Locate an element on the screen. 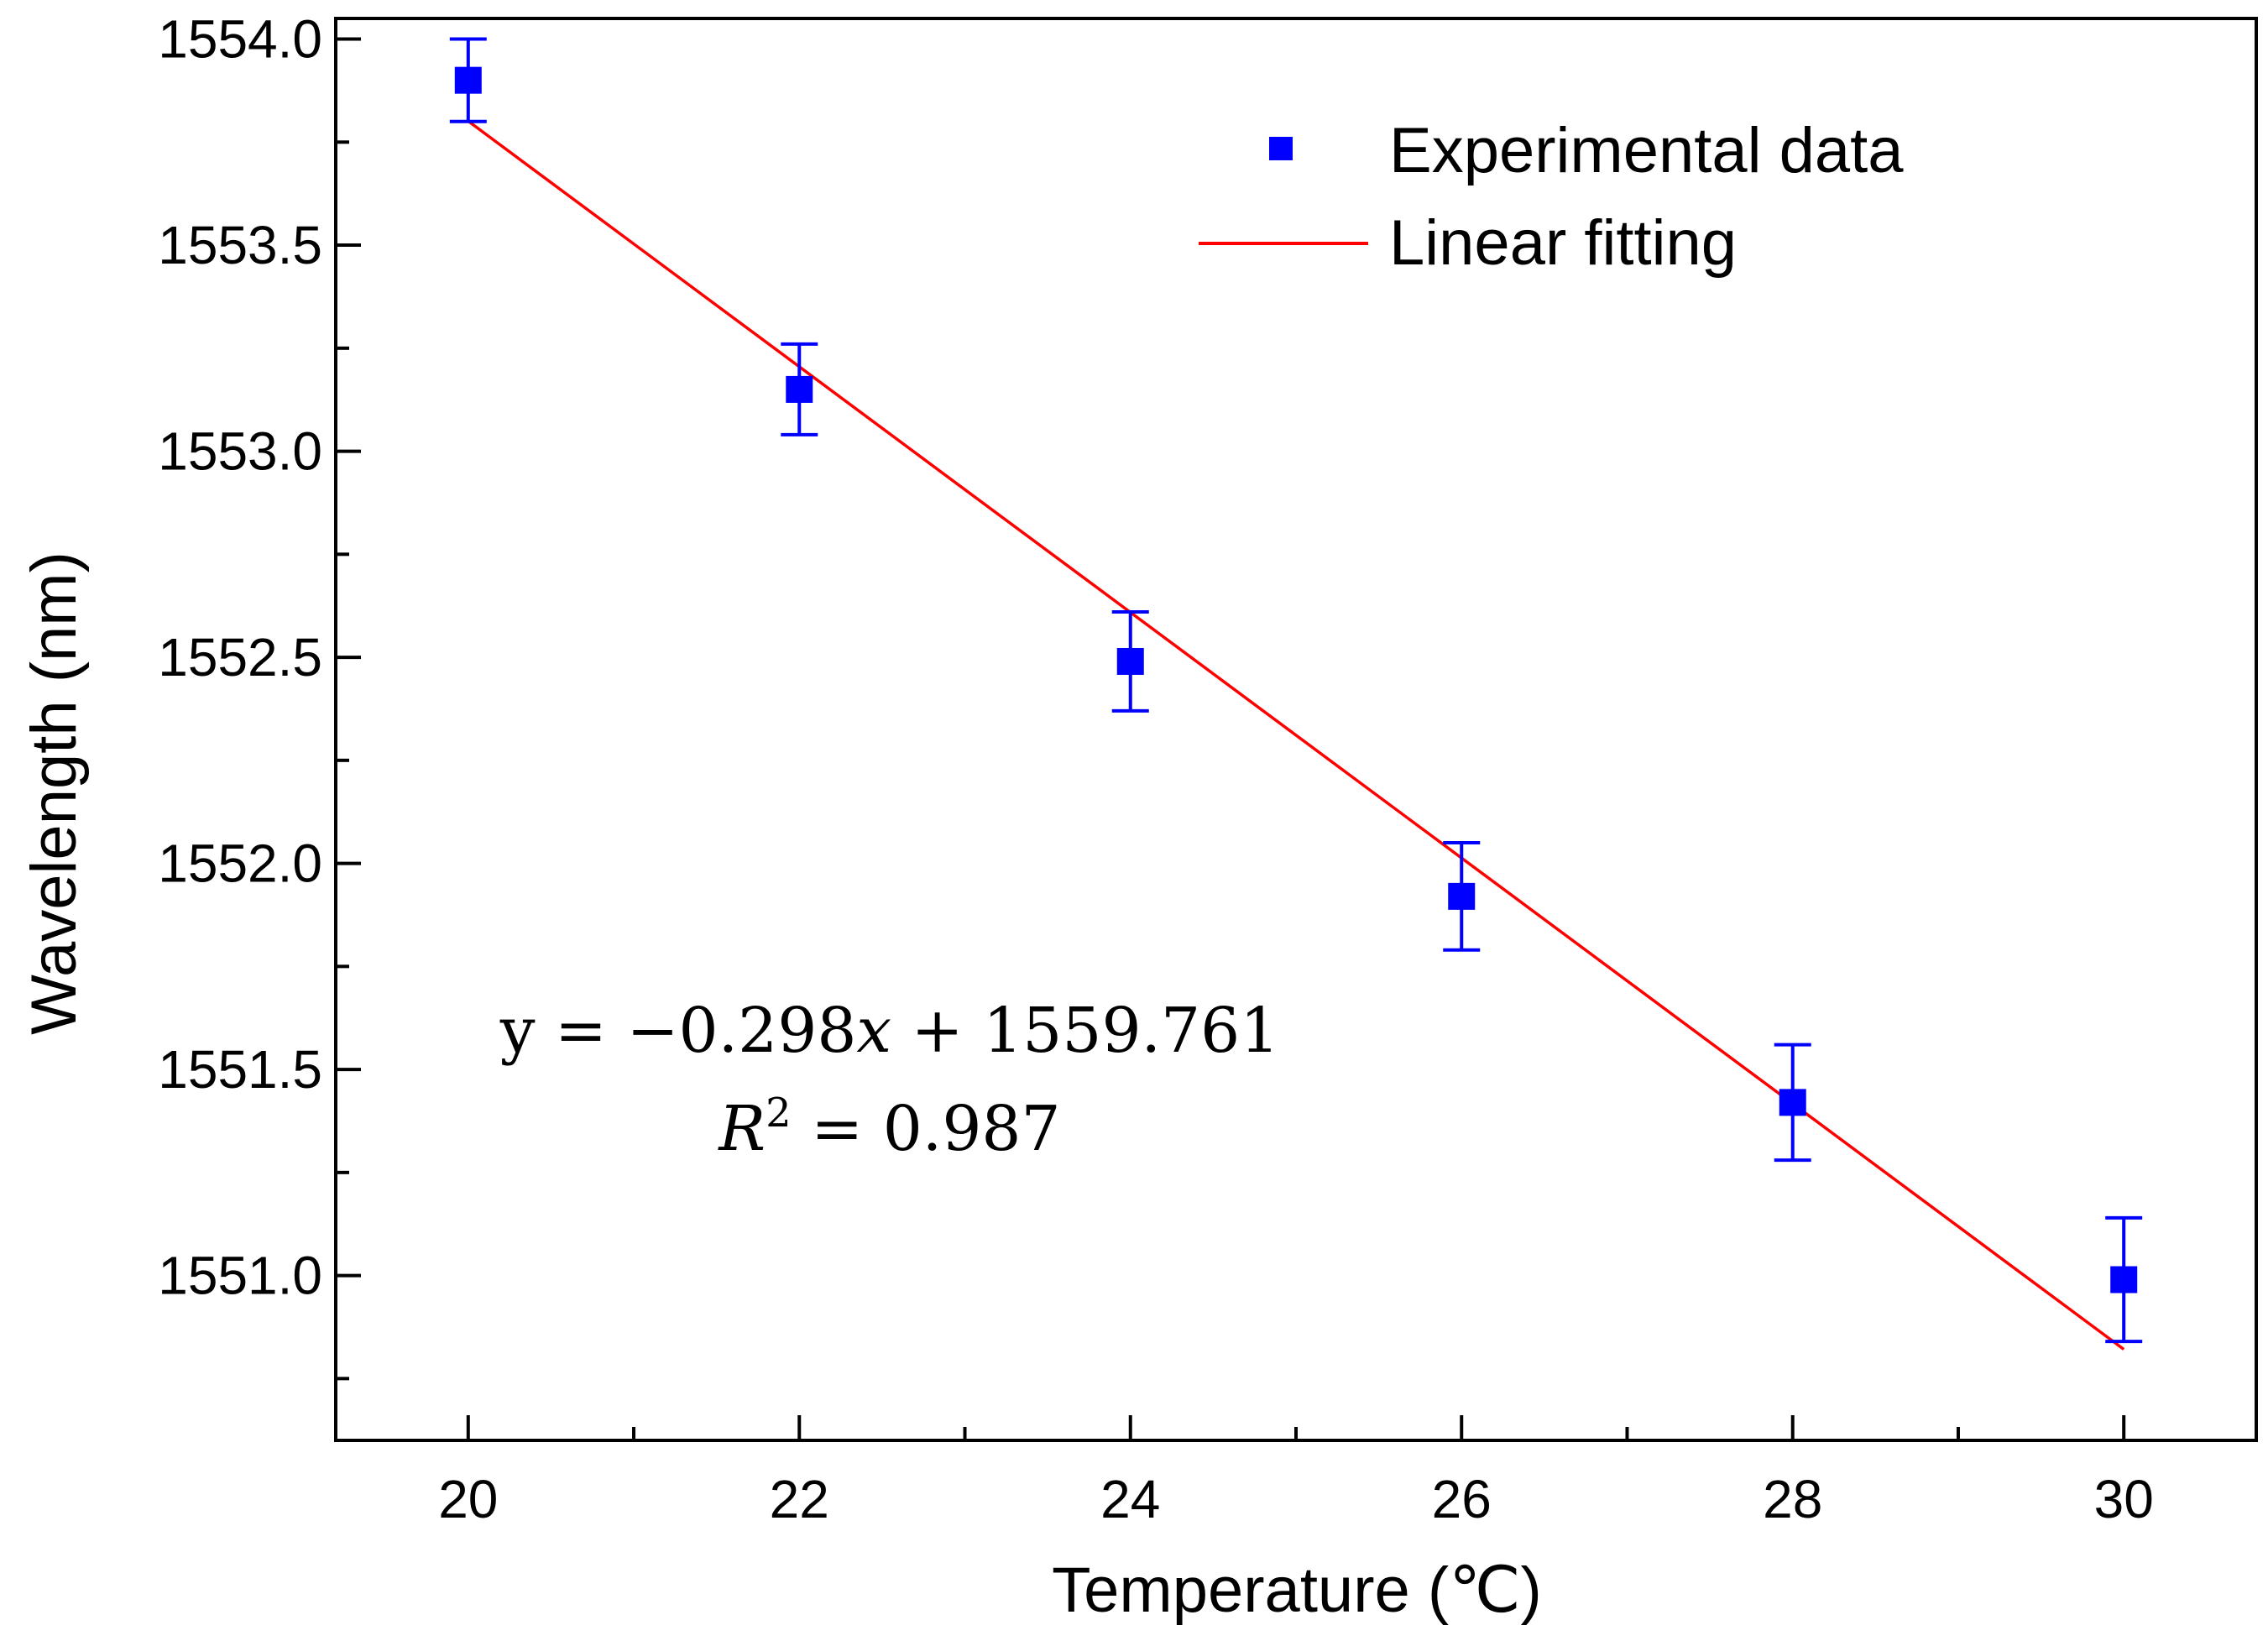 Image resolution: width=2268 pixels, height=1641 pixels. r-squared-value: = 0.987 is located at coordinates (926, 1129).